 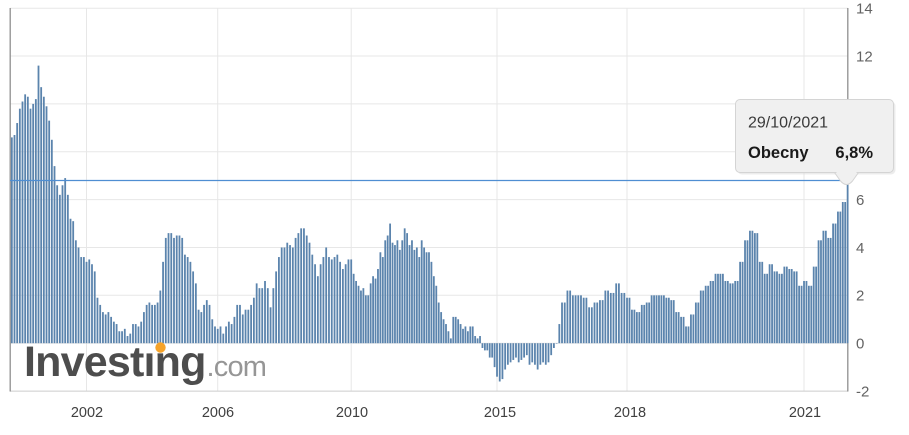 What do you see at coordinates (778, 153) in the screenshot?
I see `svg-text: Obecny` at bounding box center [778, 153].